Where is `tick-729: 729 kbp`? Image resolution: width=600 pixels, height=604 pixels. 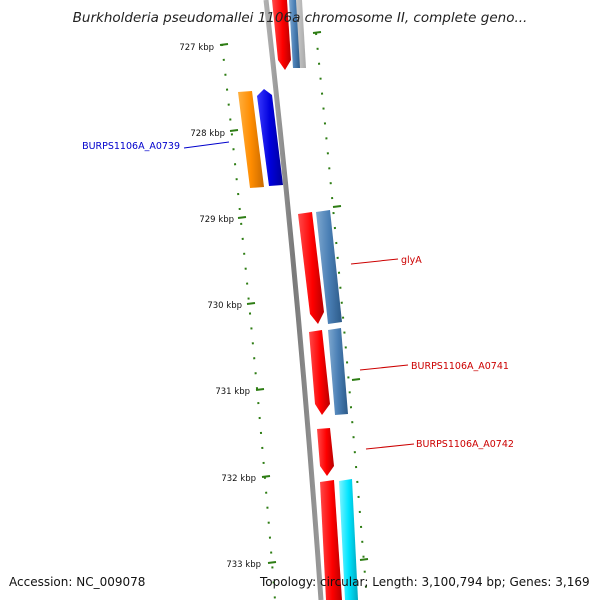
tick-729: 729 kbp is located at coordinates (223, 220).